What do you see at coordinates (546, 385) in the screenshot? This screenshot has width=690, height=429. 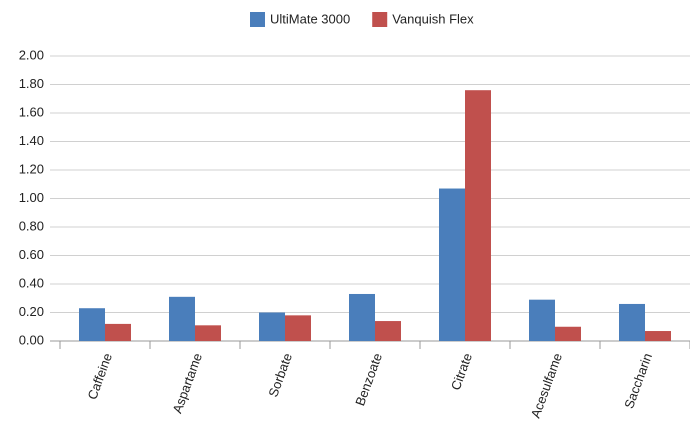 I see `x-tick-label: Acesulfame` at bounding box center [546, 385].